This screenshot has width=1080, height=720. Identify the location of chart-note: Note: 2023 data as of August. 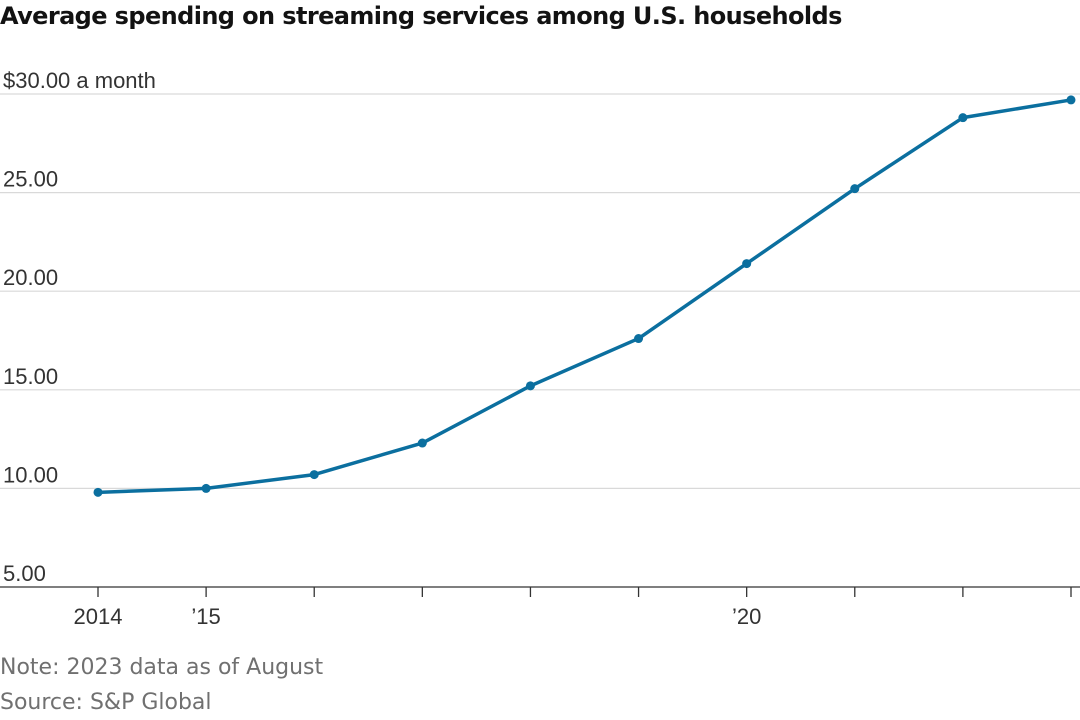
(162, 667).